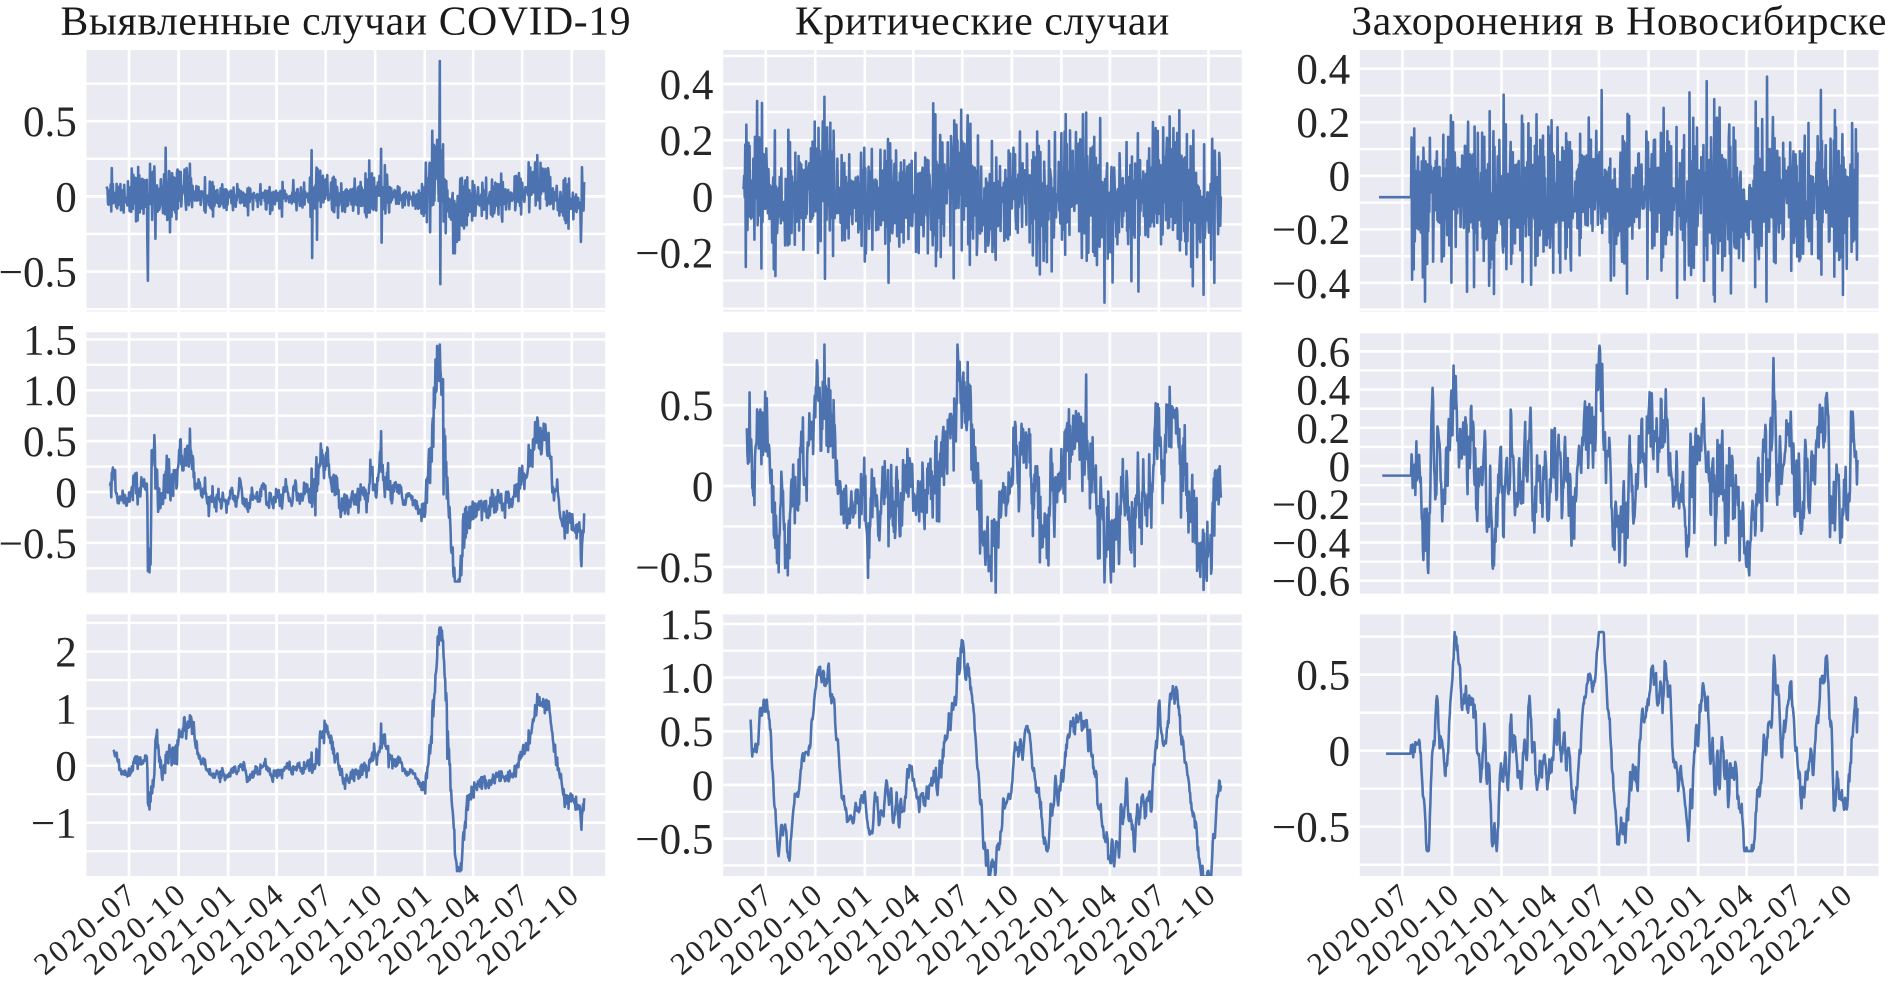 The width and height of the screenshot is (1897, 990). What do you see at coordinates (66, 652) in the screenshot?
I see `svg-text: 2` at bounding box center [66, 652].